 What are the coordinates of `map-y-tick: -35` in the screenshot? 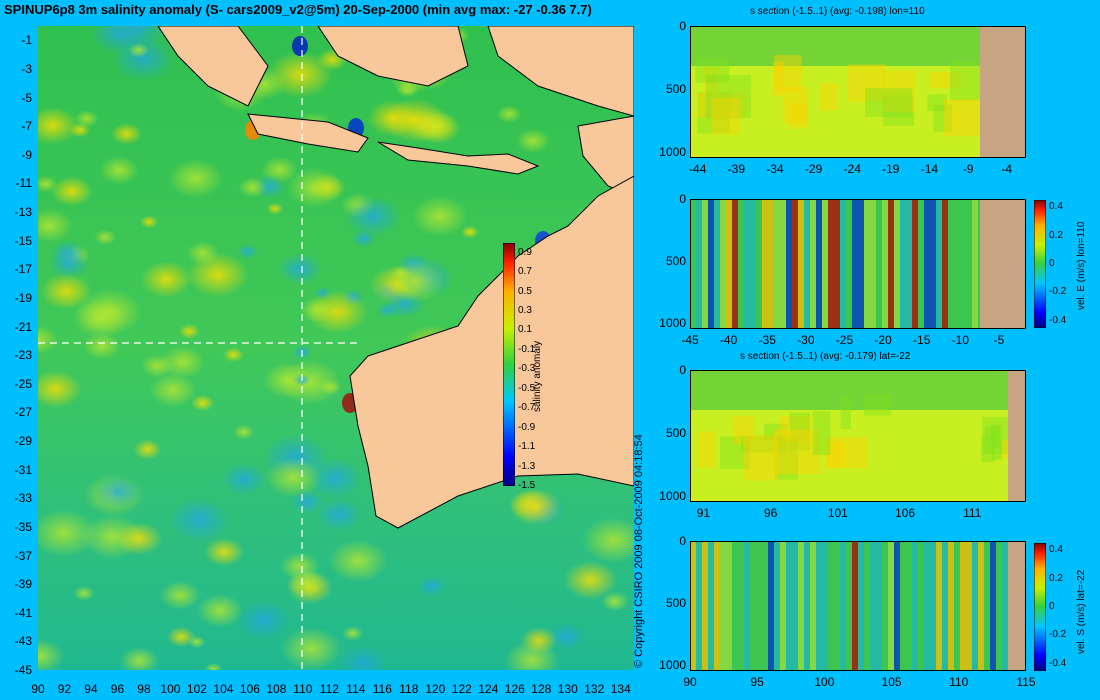 It's located at (23, 526).